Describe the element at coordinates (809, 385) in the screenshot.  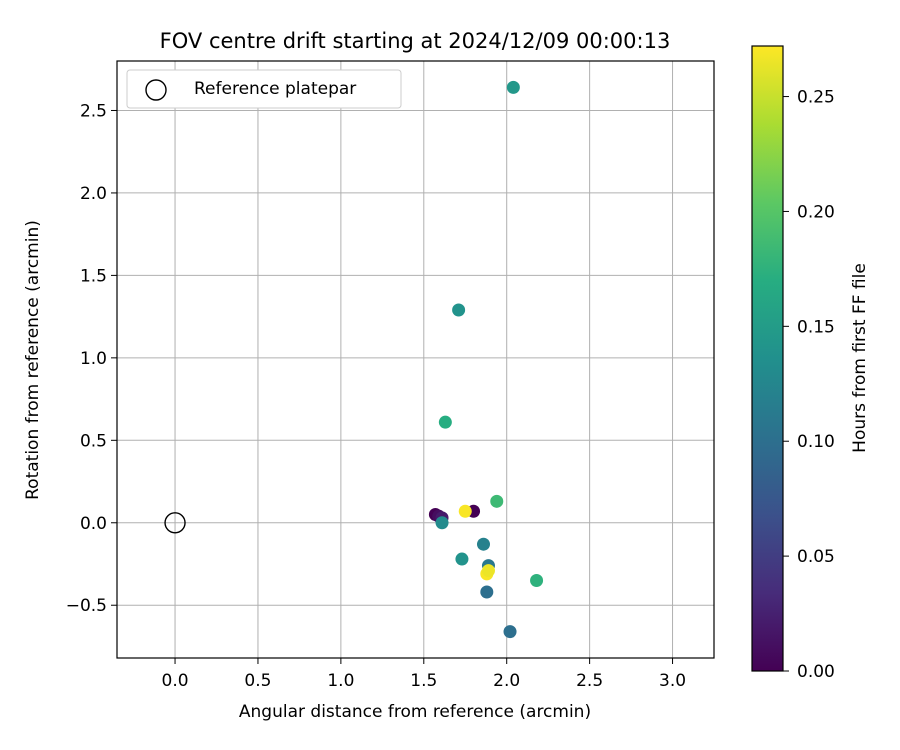
I see `colorbar-ticks: 0.00 0.05 0.10 0.15 0.20 0.25` at that location.